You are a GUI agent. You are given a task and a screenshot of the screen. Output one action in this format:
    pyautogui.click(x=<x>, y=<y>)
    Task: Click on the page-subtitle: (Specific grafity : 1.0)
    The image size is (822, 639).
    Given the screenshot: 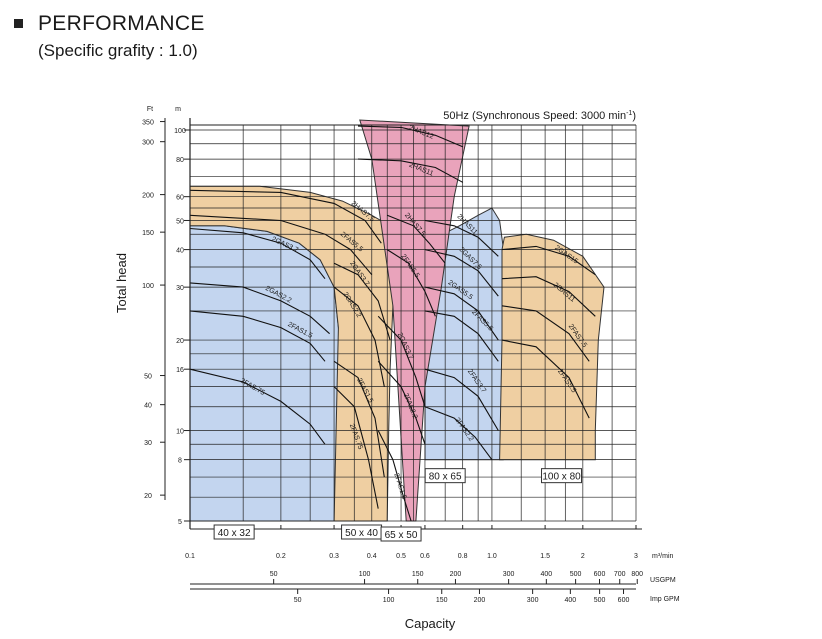 What is the action you would take?
    pyautogui.click(x=118, y=50)
    